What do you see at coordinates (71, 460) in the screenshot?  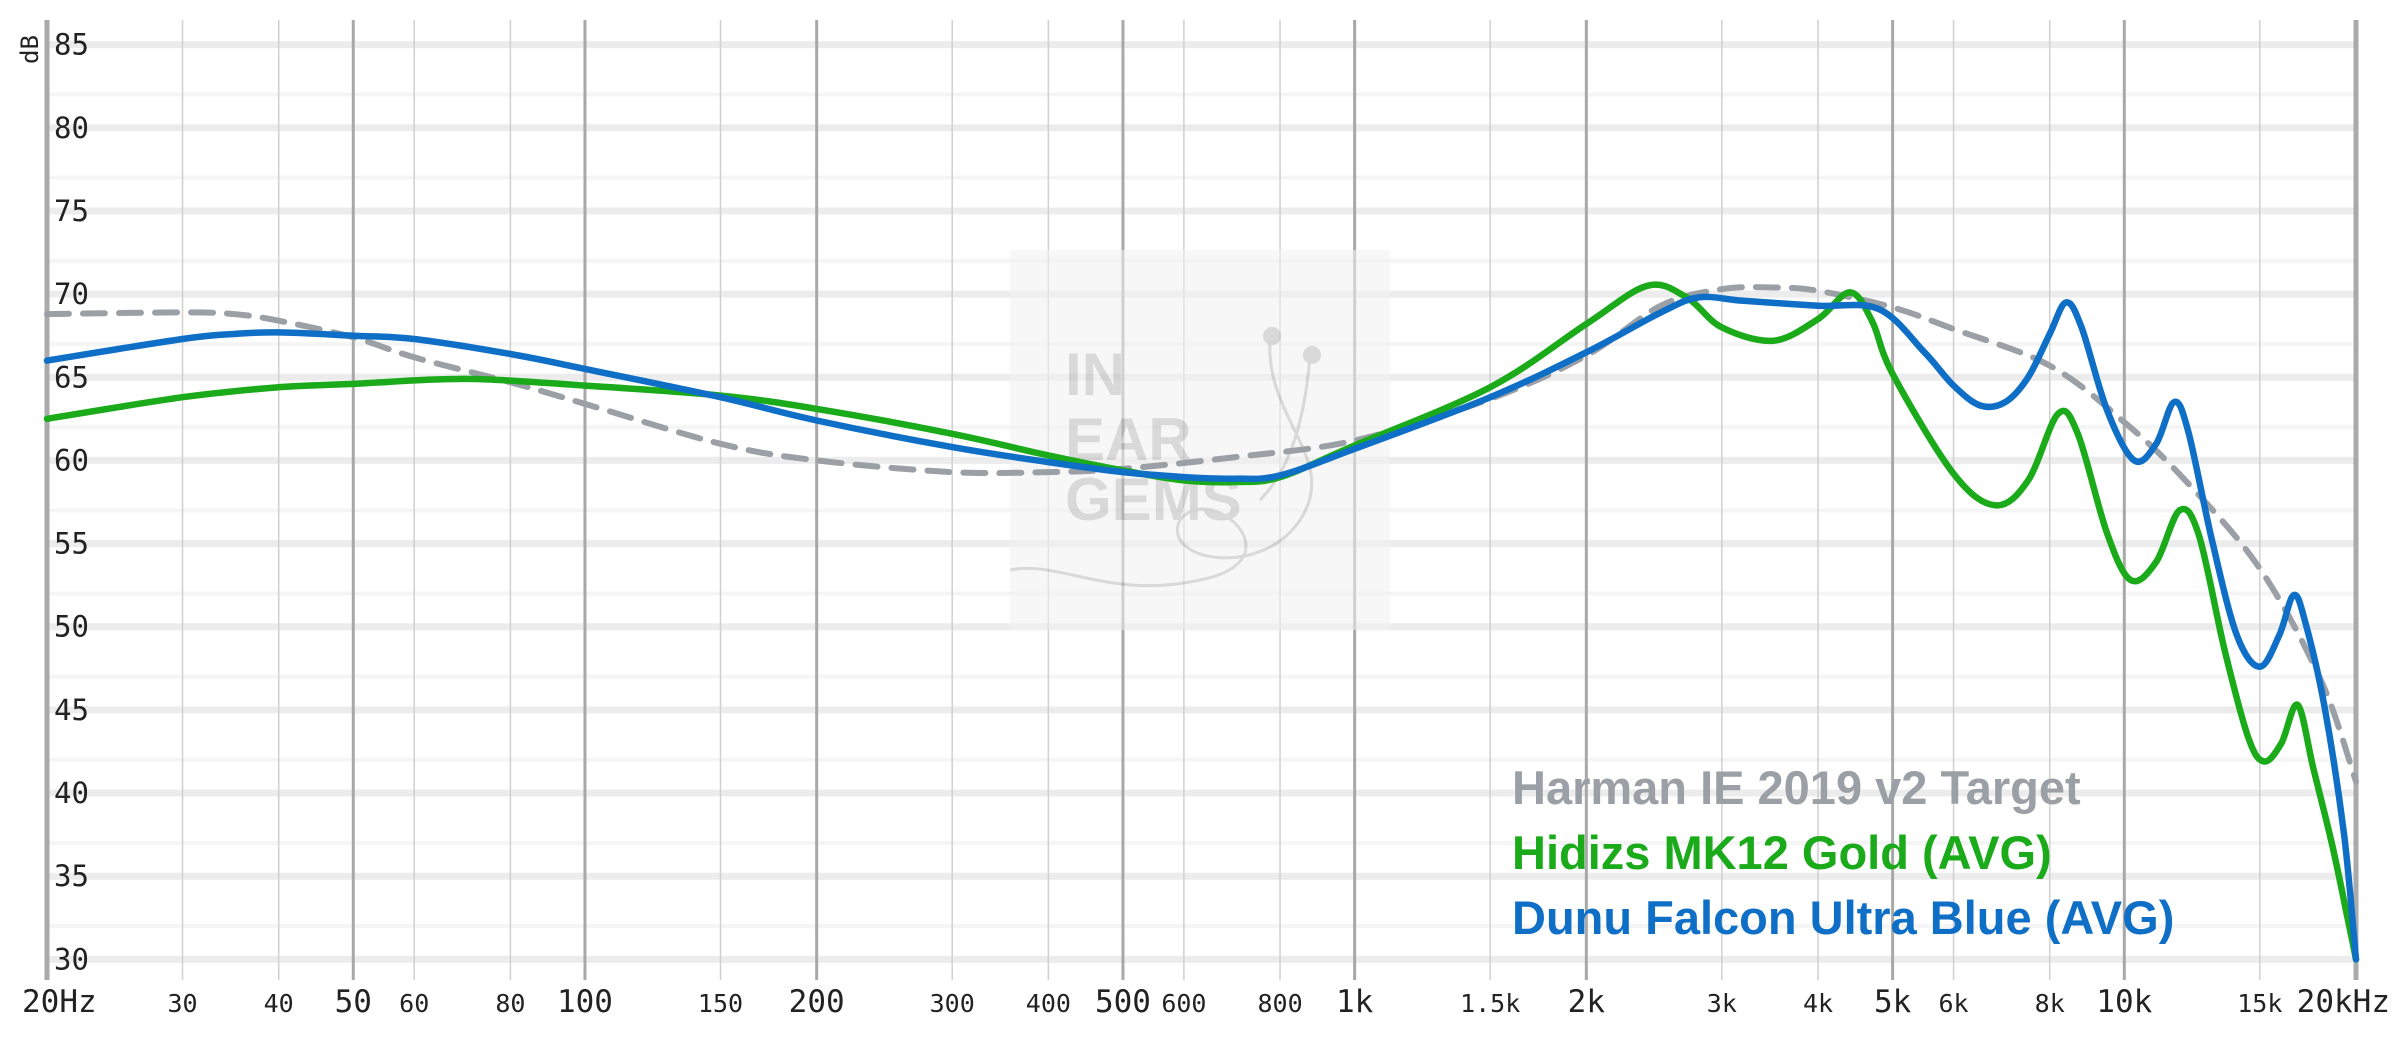 I see `y-tick-label-60: 60` at bounding box center [71, 460].